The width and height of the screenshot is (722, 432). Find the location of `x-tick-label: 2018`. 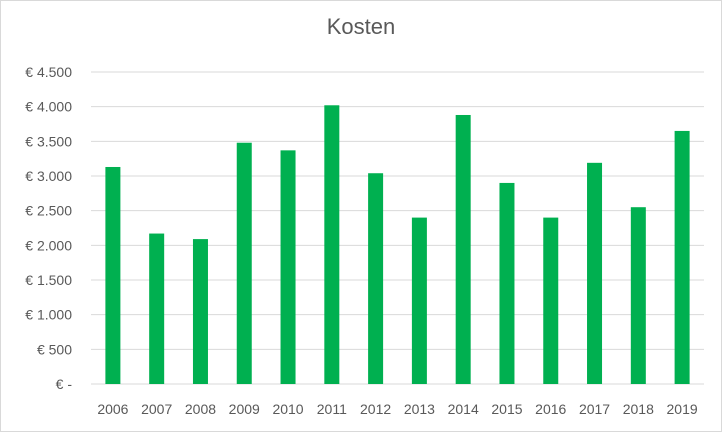

x-tick-label: 2018 is located at coordinates (638, 409).